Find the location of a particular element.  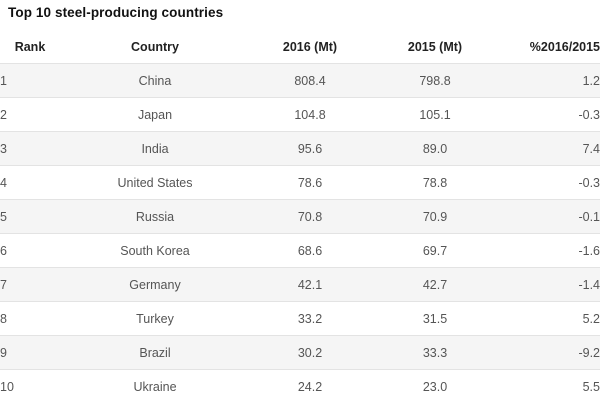

table-row: 9 Brazil 30.2 33.3 -9.2 is located at coordinates (300, 352).